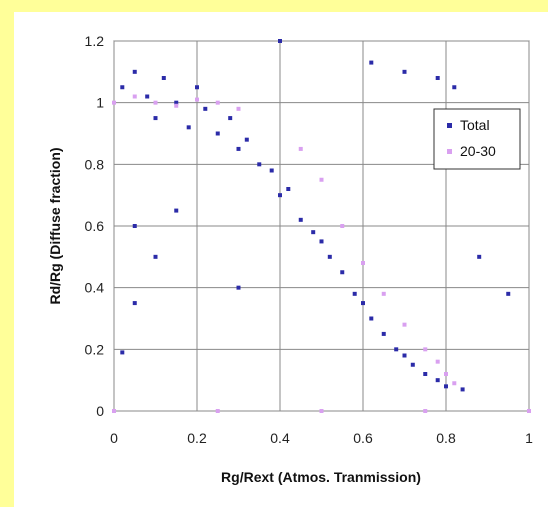 The height and width of the screenshot is (507, 548). Describe the element at coordinates (280, 438) in the screenshot. I see `x-tick-label: 0.4` at that location.